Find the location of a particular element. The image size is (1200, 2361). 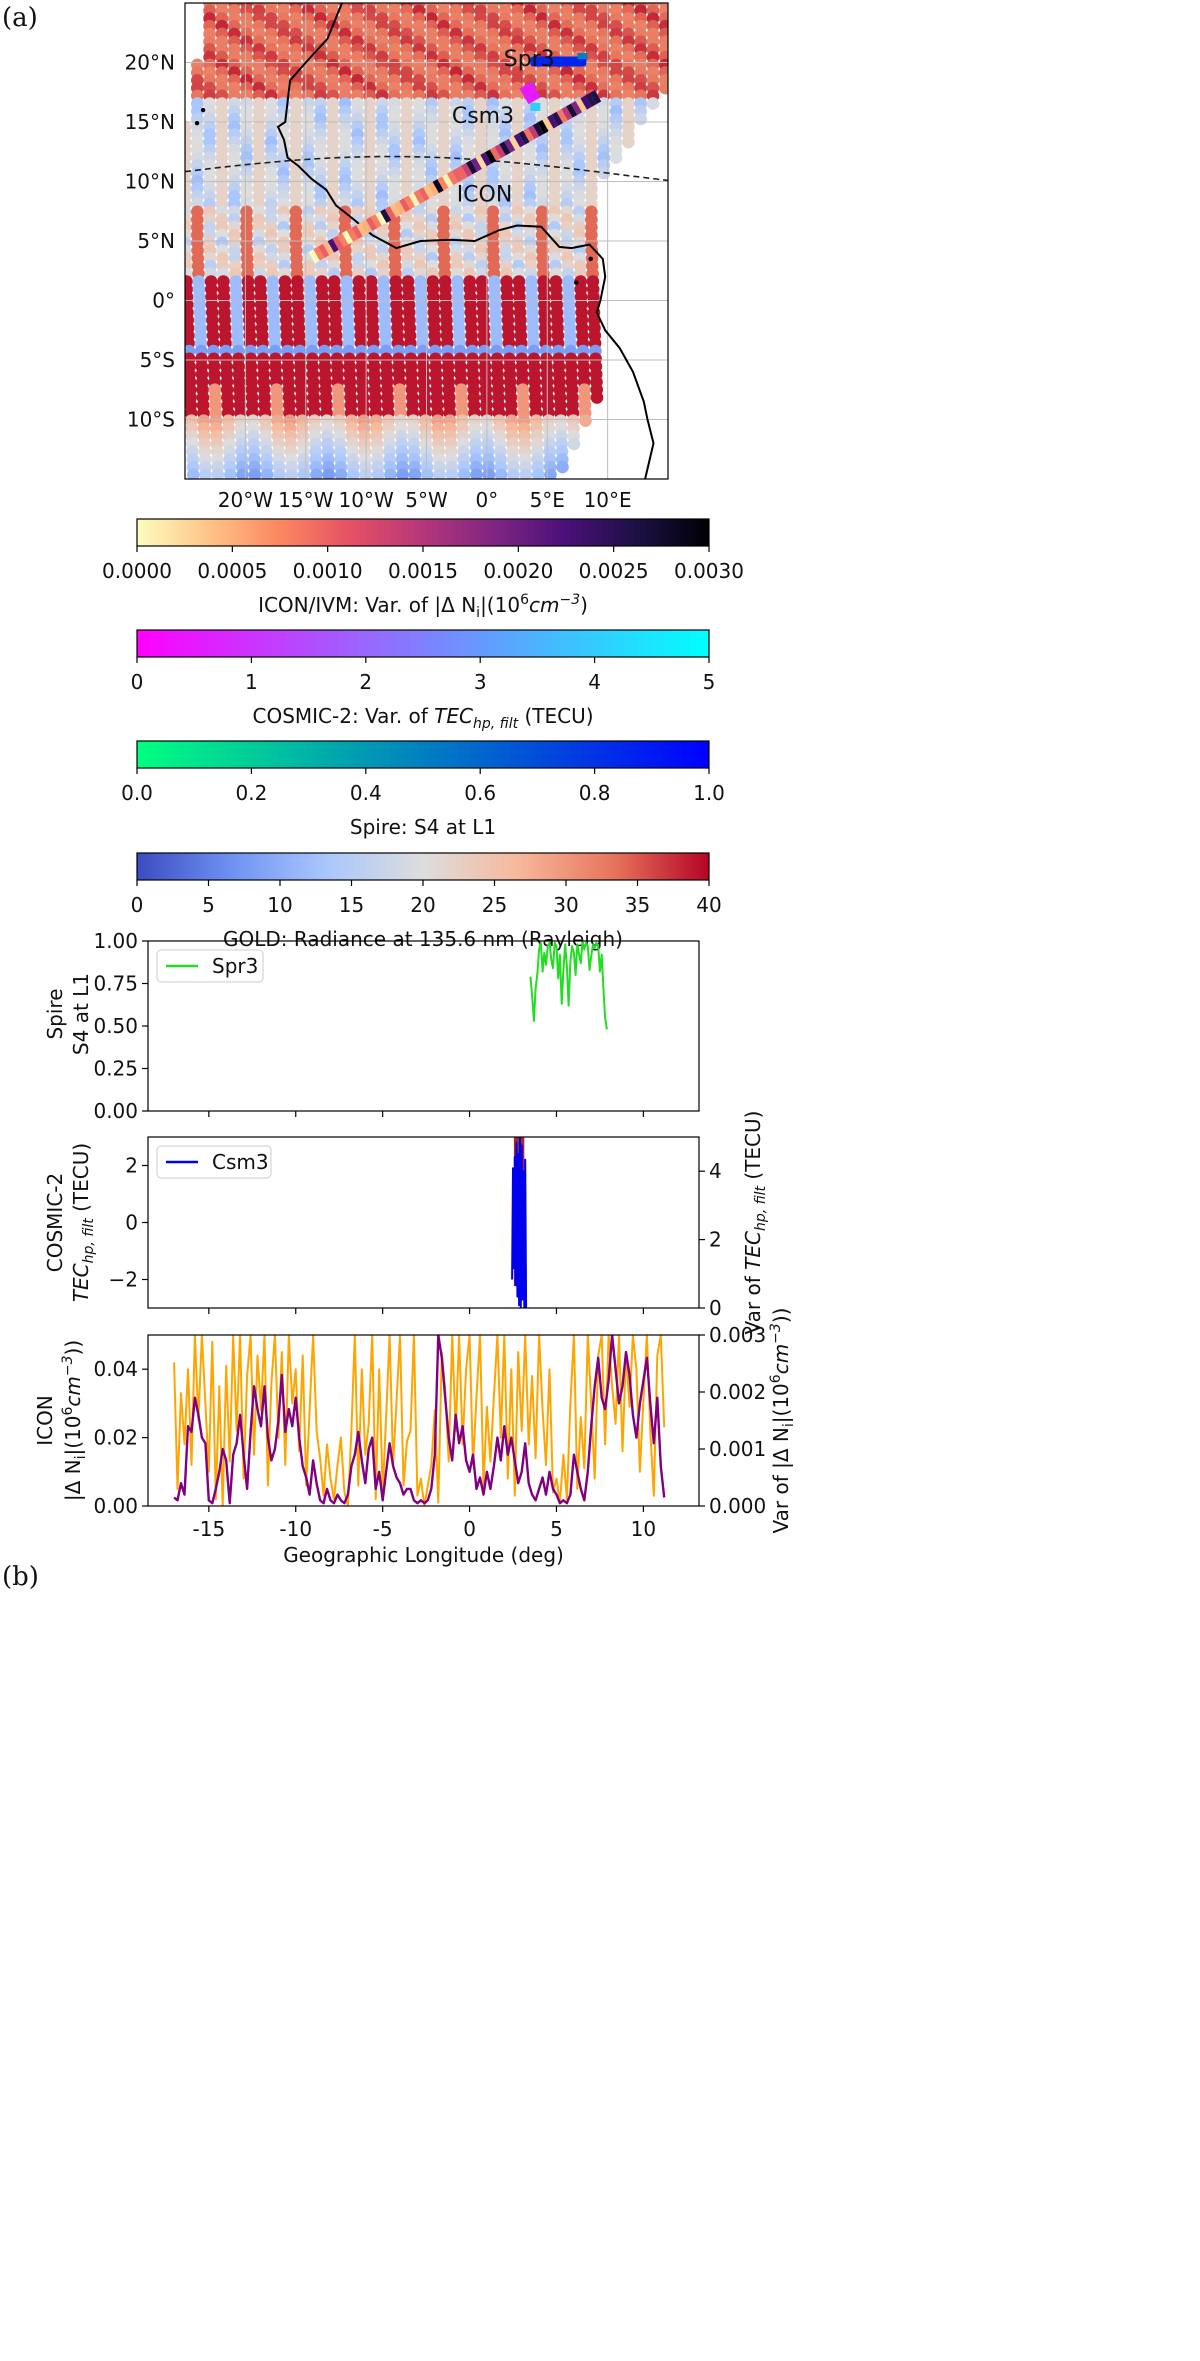

y-tick-label: 0.25 is located at coordinates (115, 1069).